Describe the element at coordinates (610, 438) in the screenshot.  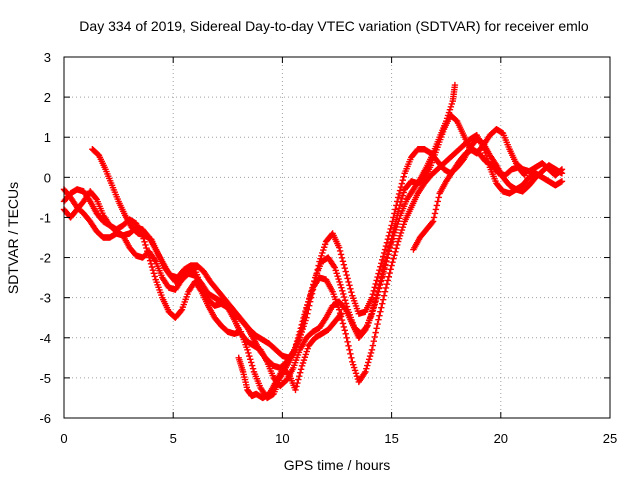
I see `x-tick-label: 25` at that location.